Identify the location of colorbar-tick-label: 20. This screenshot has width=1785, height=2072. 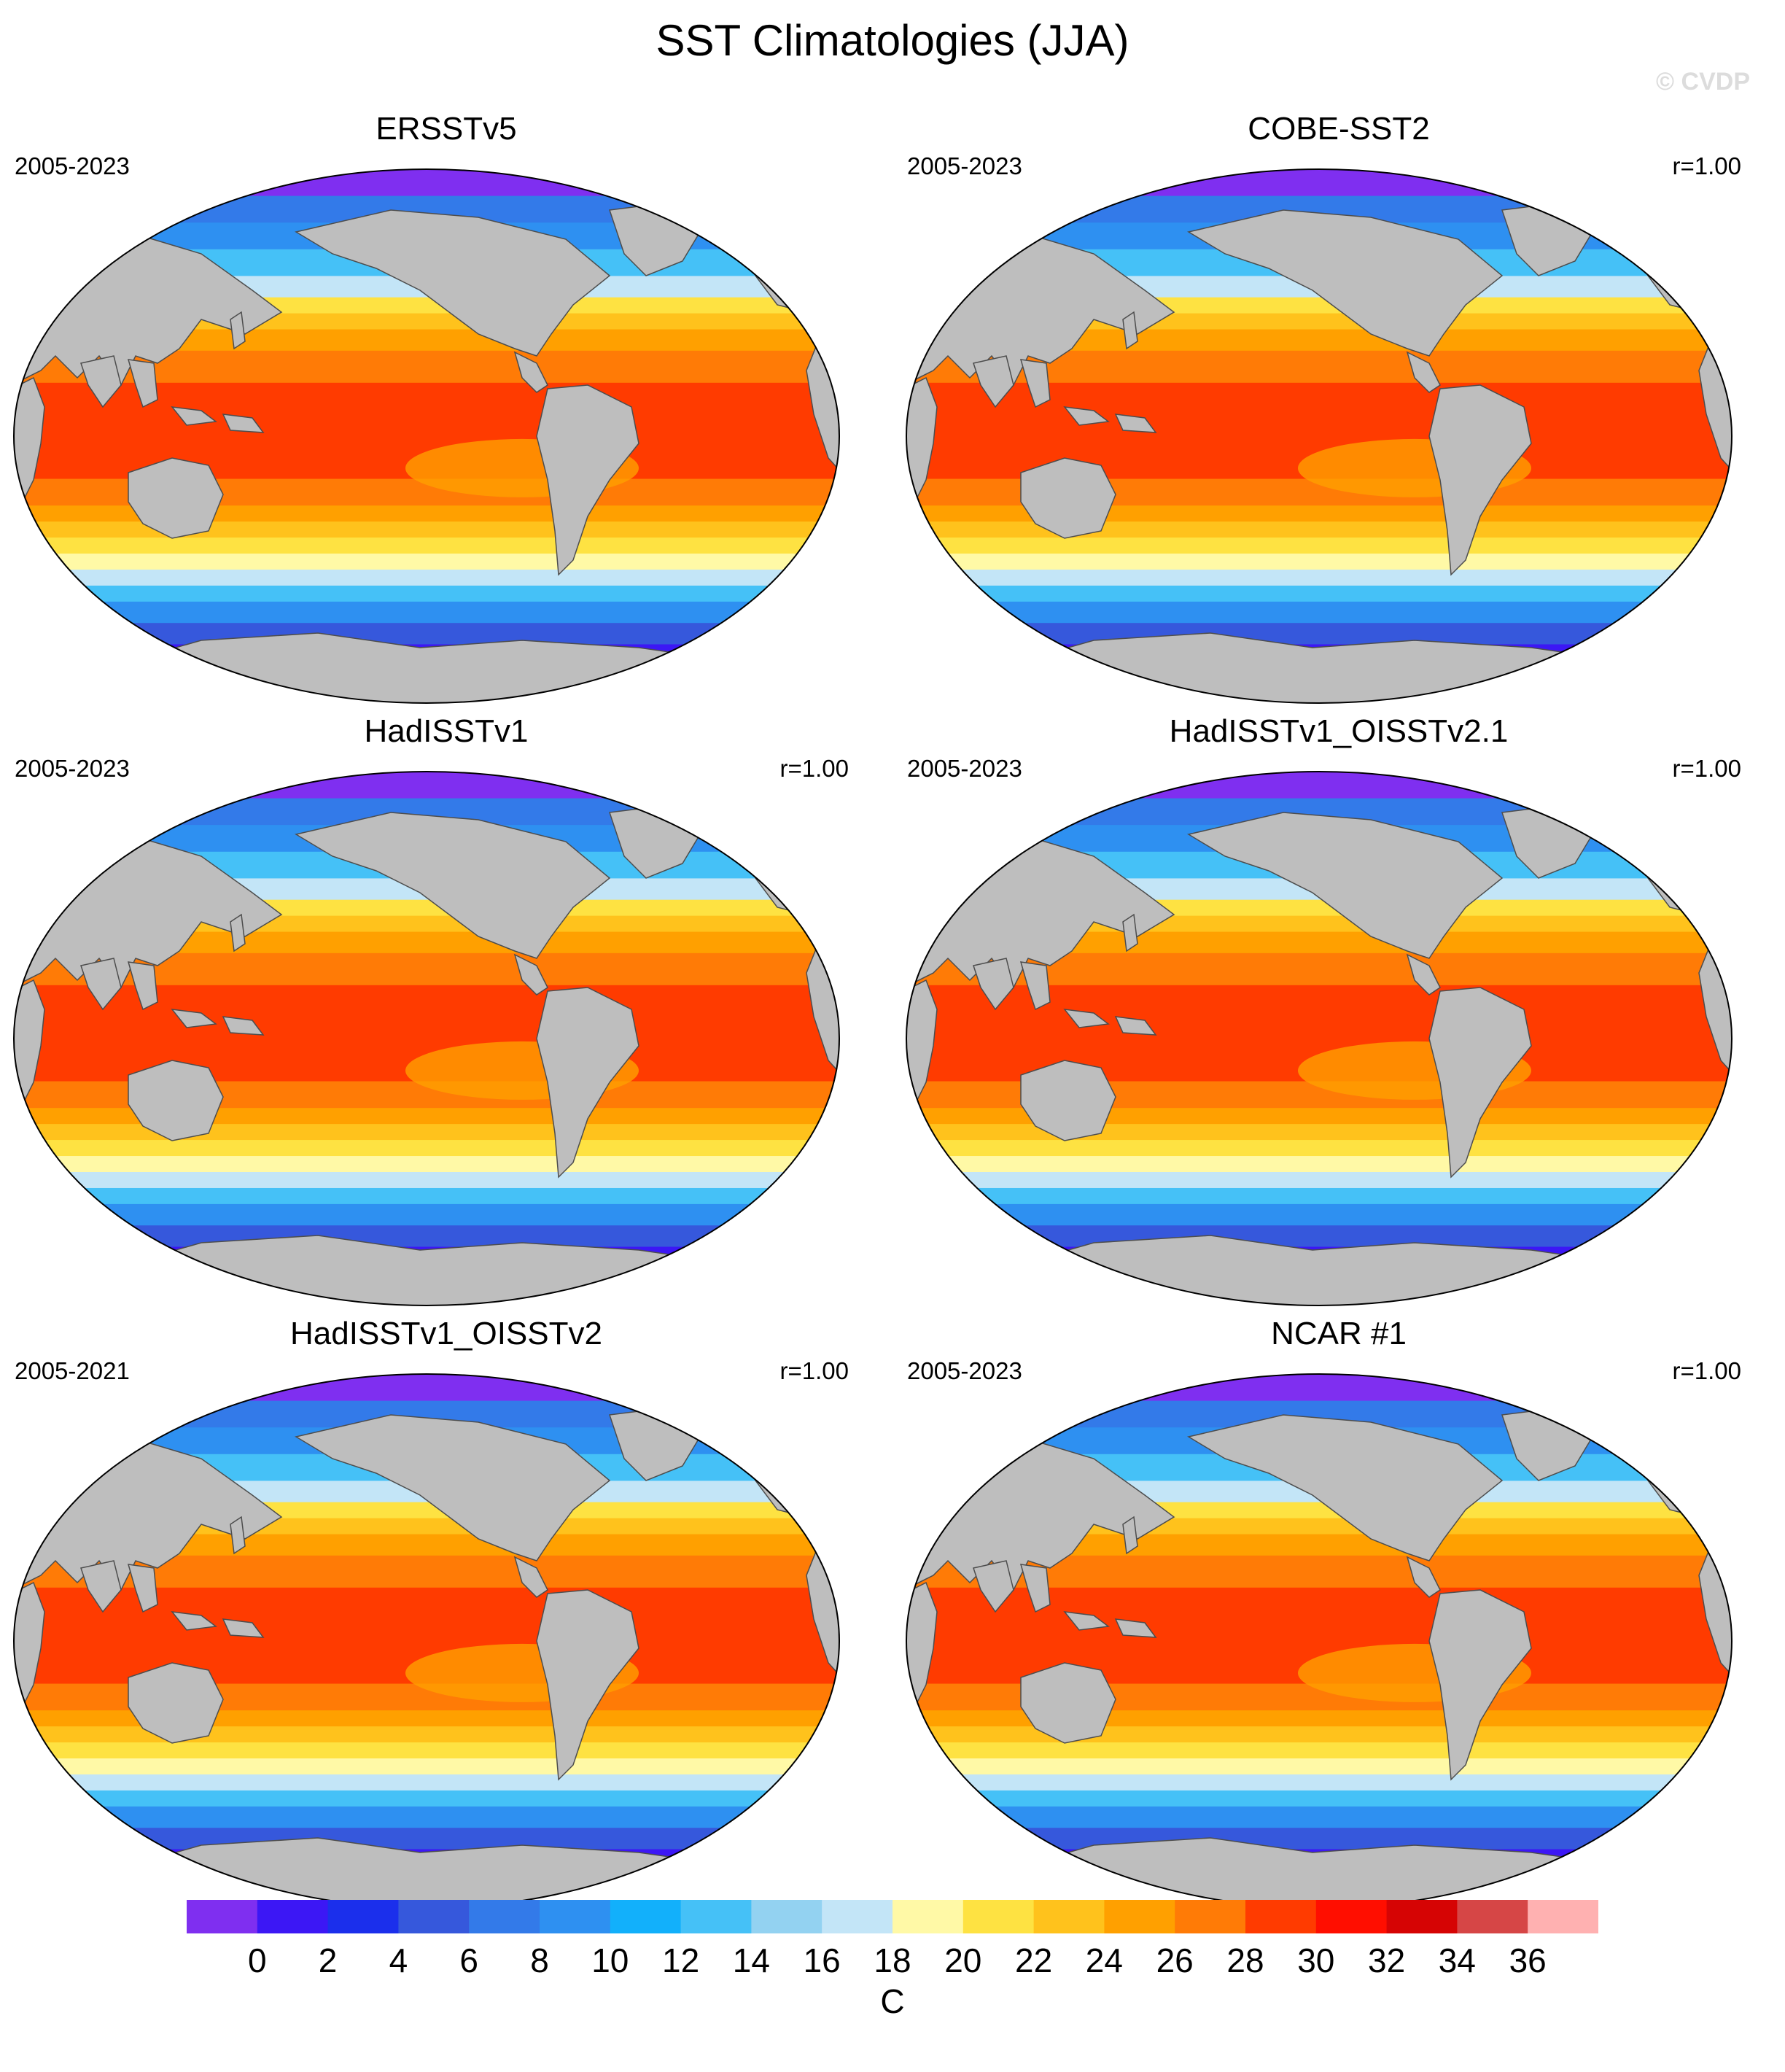
(963, 1960).